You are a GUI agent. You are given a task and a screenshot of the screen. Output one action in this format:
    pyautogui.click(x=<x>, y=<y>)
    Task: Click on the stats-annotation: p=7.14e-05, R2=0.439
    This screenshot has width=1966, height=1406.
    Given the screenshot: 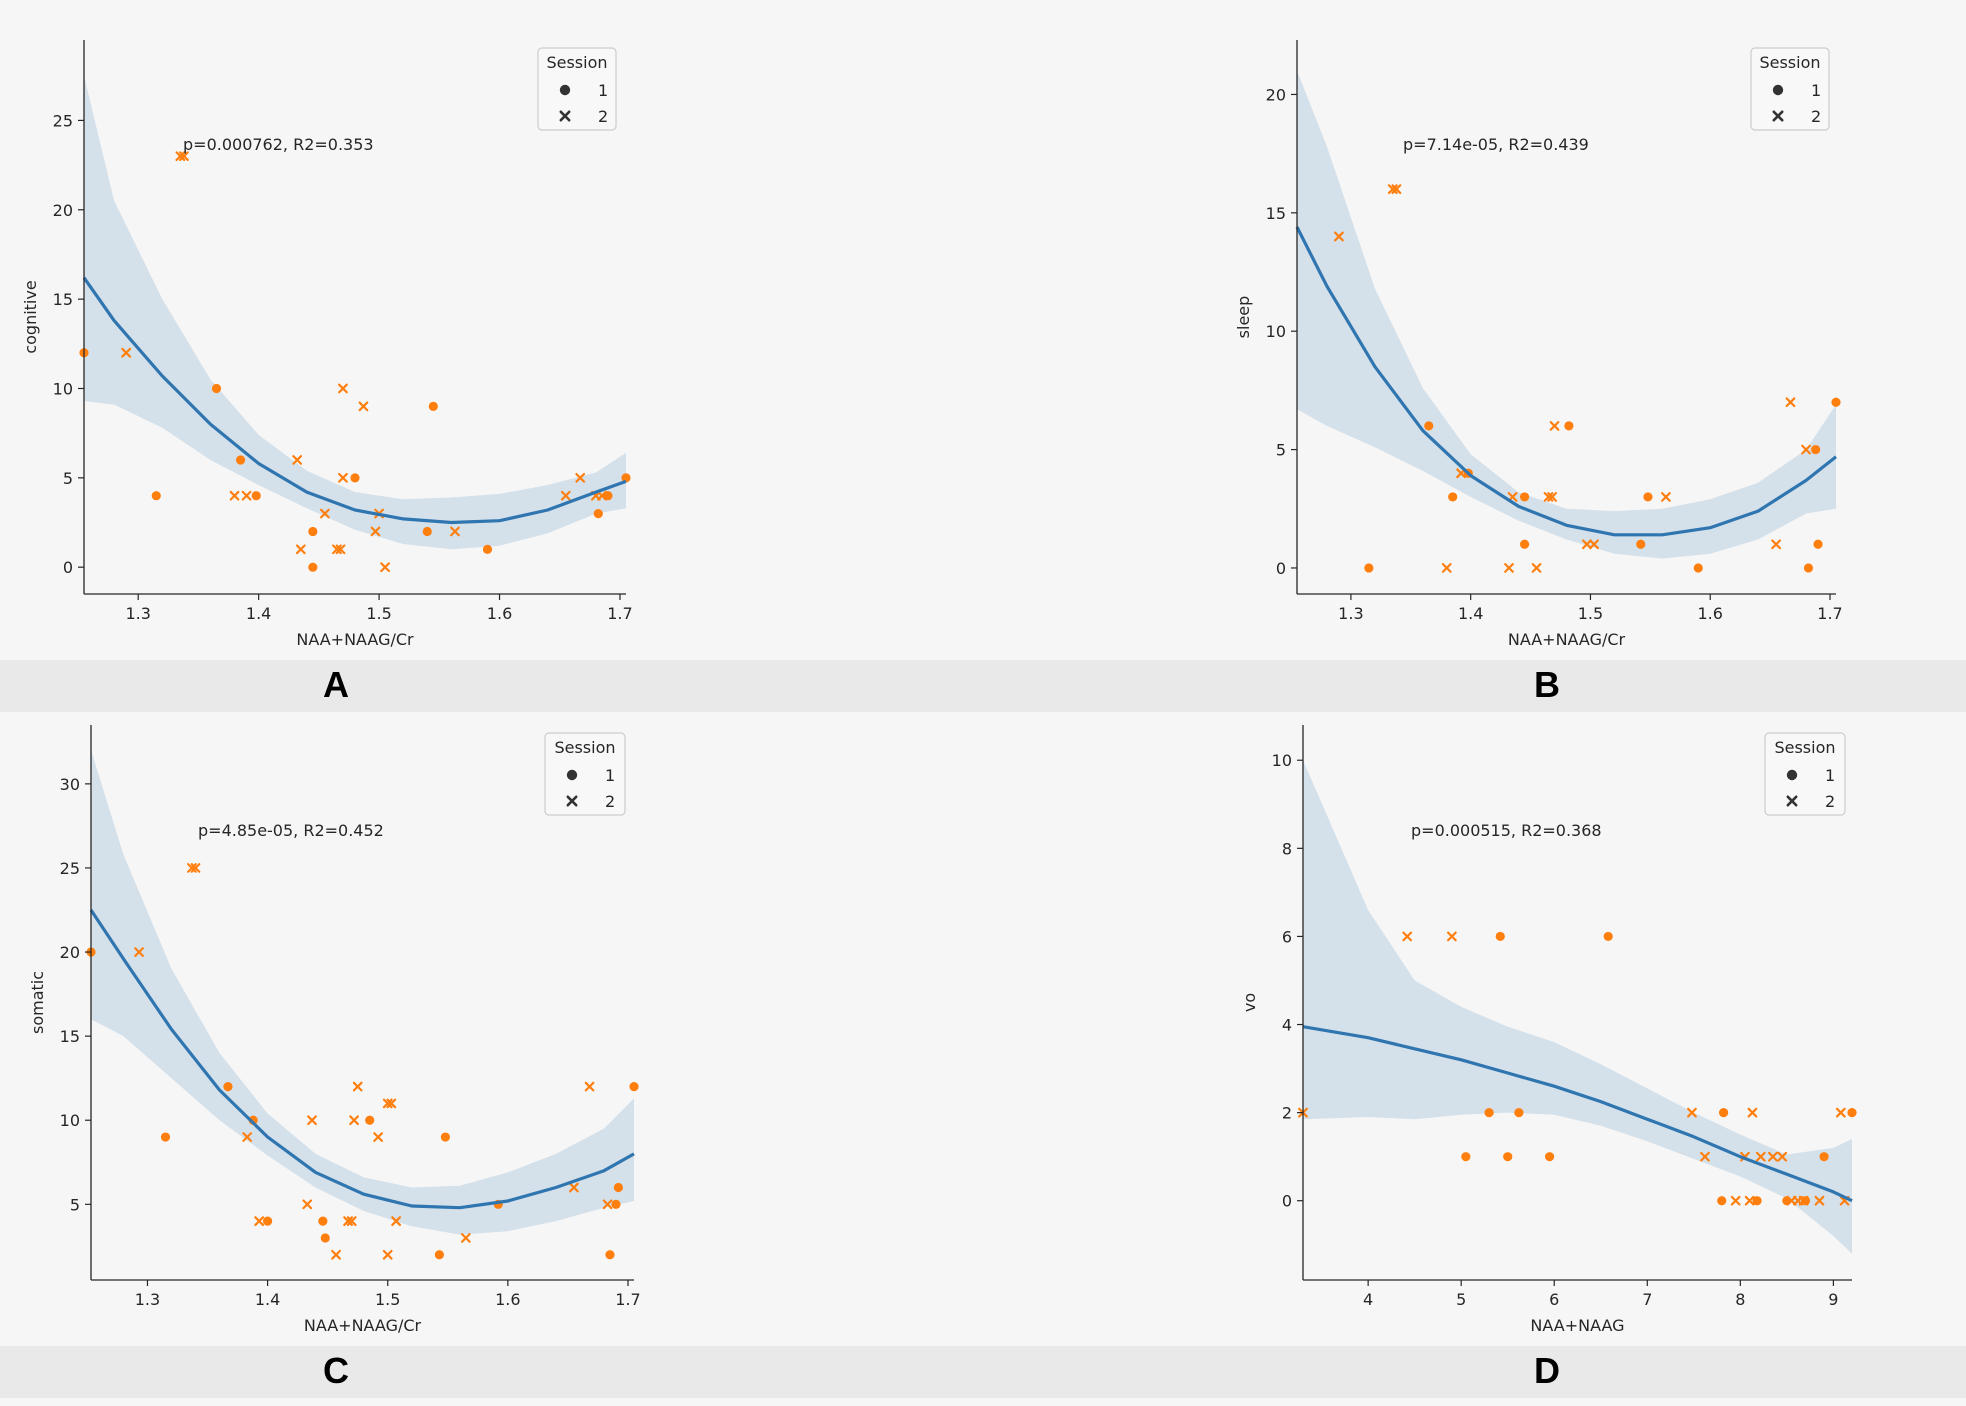 What is the action you would take?
    pyautogui.click(x=1496, y=144)
    